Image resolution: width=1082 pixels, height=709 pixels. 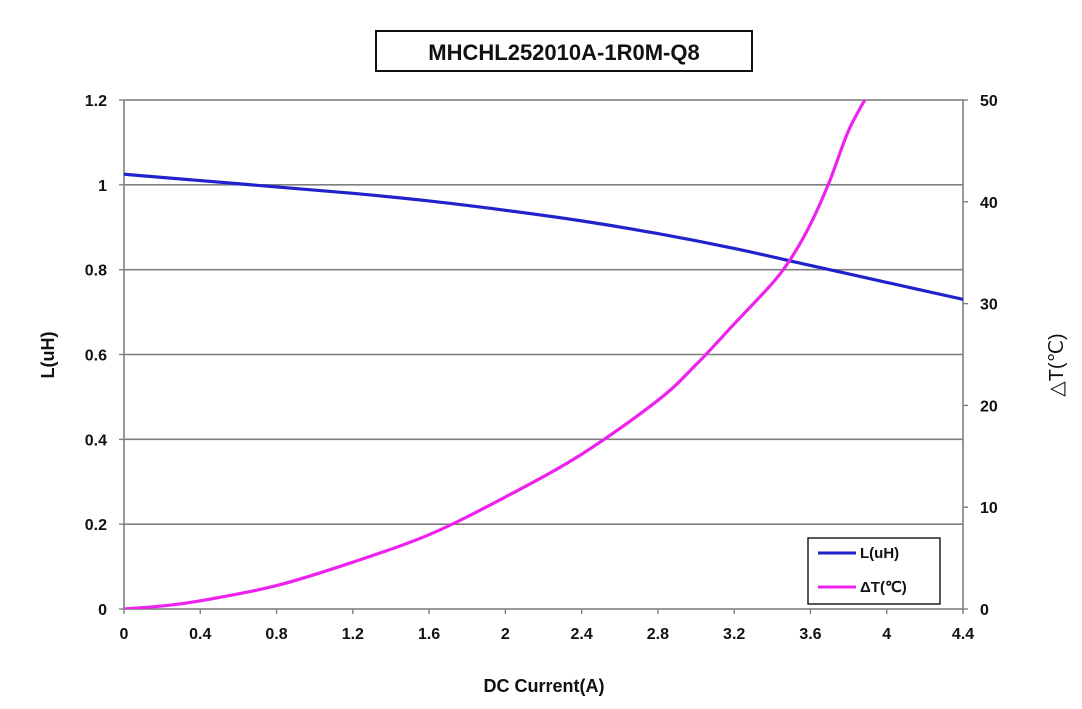 I want to click on y-tick-label: 1.2, so click(x=96, y=101).